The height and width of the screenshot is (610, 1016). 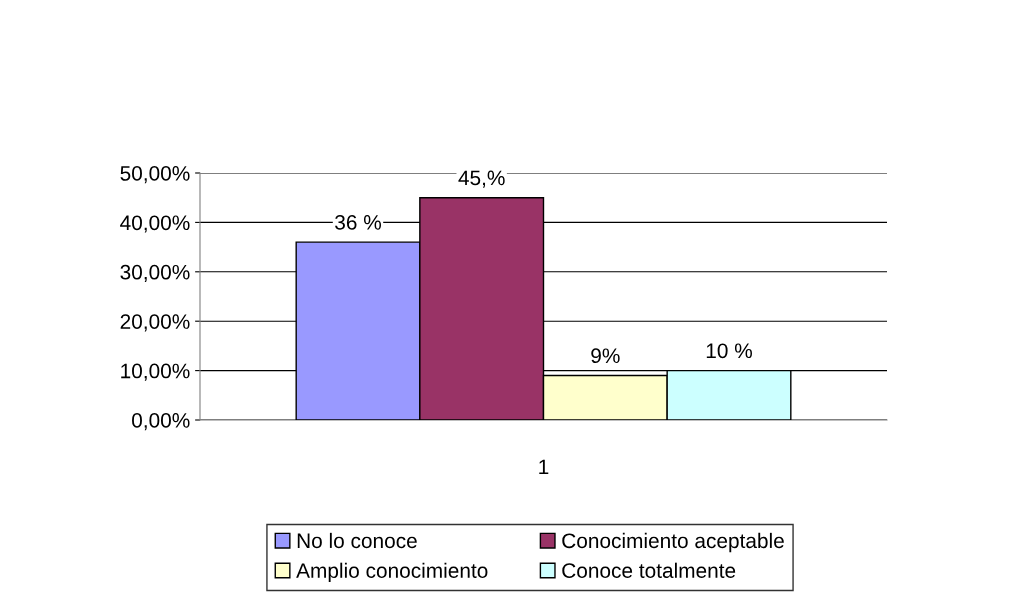 What do you see at coordinates (673, 542) in the screenshot?
I see `legend-label: Conocimiento aceptable` at bounding box center [673, 542].